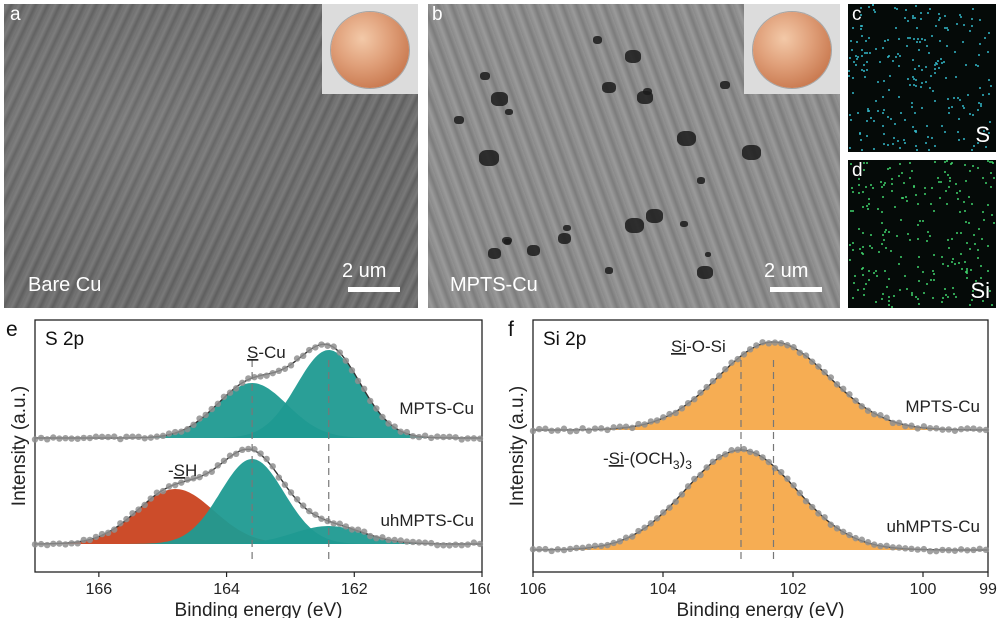 This screenshot has height=620, width=1000. What do you see at coordinates (258, 501) in the screenshot?
I see `peak-component` at bounding box center [258, 501].